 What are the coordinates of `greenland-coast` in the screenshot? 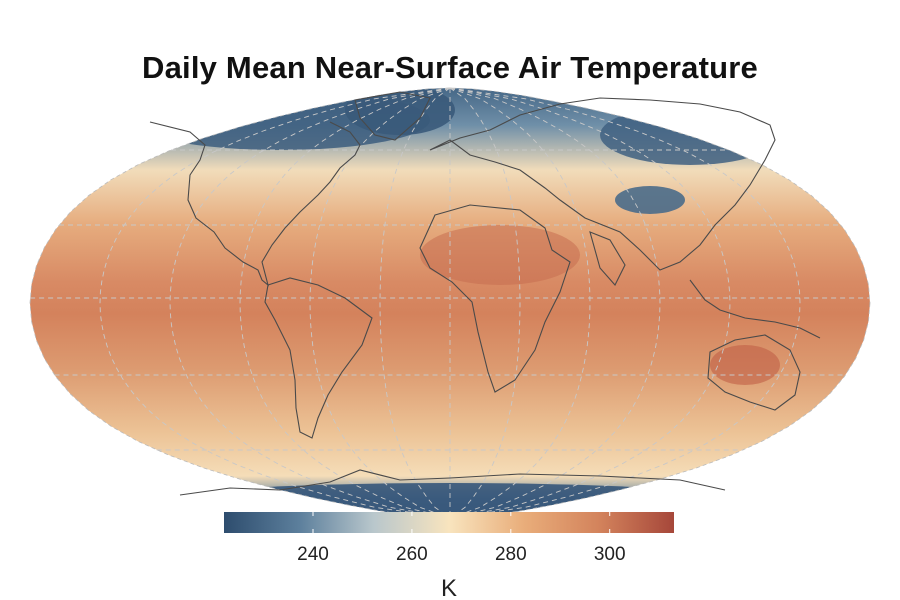 It's located at (392, 116).